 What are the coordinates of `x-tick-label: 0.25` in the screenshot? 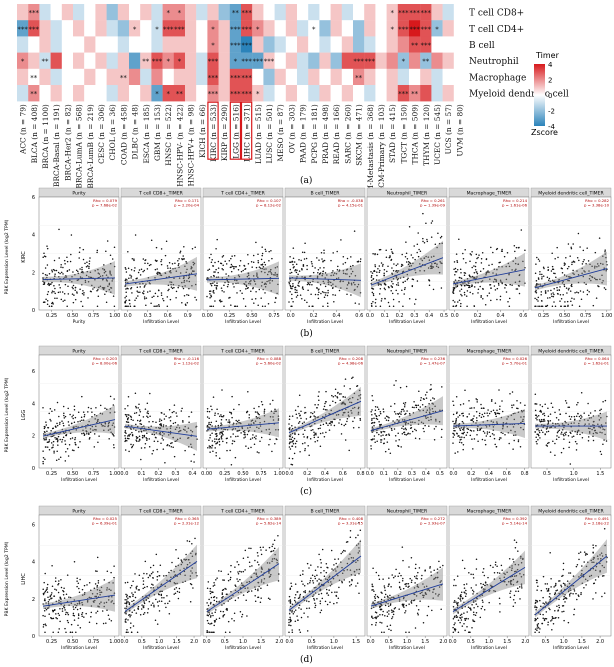 It's located at (229, 316).